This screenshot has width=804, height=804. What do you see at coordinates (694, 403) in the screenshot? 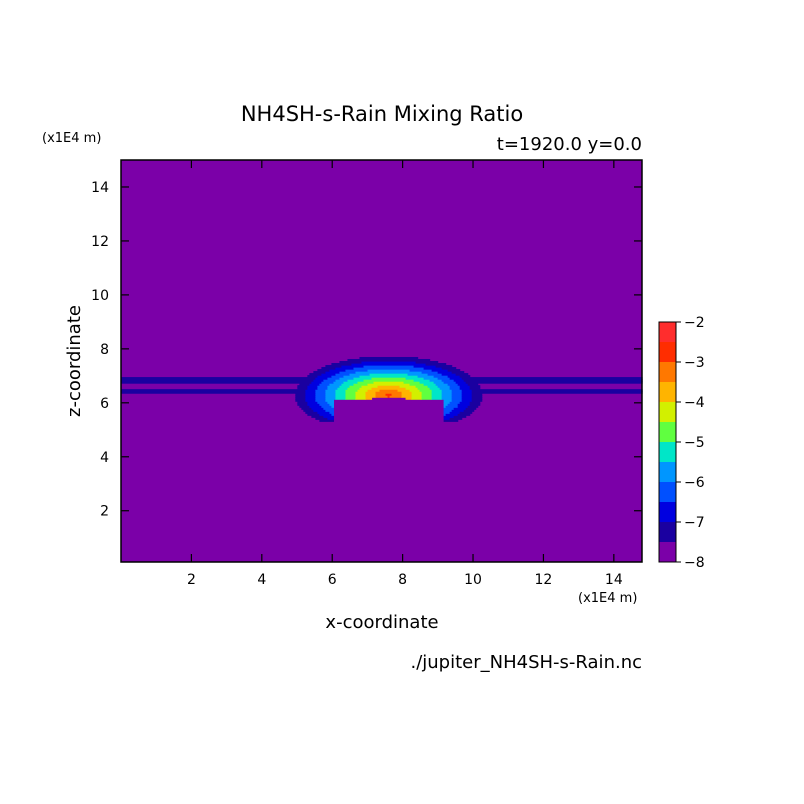
I see `colorbar-tick-label: −4` at bounding box center [694, 403].